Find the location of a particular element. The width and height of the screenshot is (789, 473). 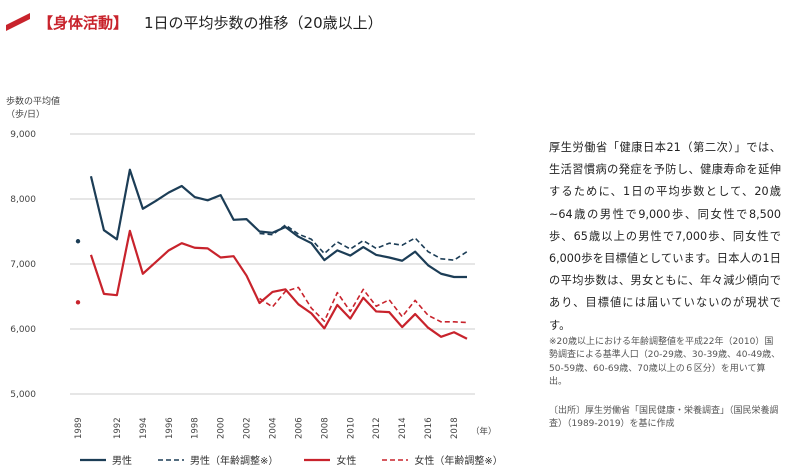

x-tick-label: 1992 is located at coordinates (118, 428).